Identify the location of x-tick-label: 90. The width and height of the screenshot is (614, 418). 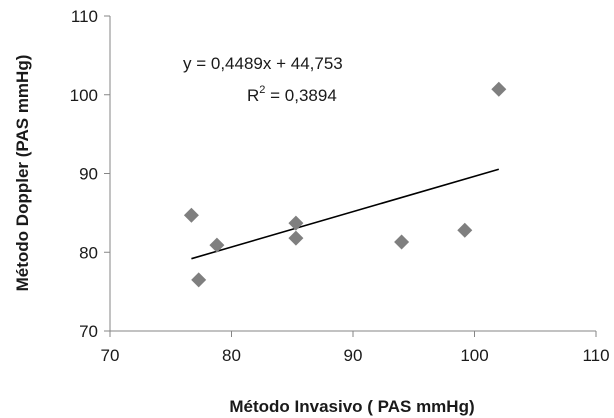
(353, 355).